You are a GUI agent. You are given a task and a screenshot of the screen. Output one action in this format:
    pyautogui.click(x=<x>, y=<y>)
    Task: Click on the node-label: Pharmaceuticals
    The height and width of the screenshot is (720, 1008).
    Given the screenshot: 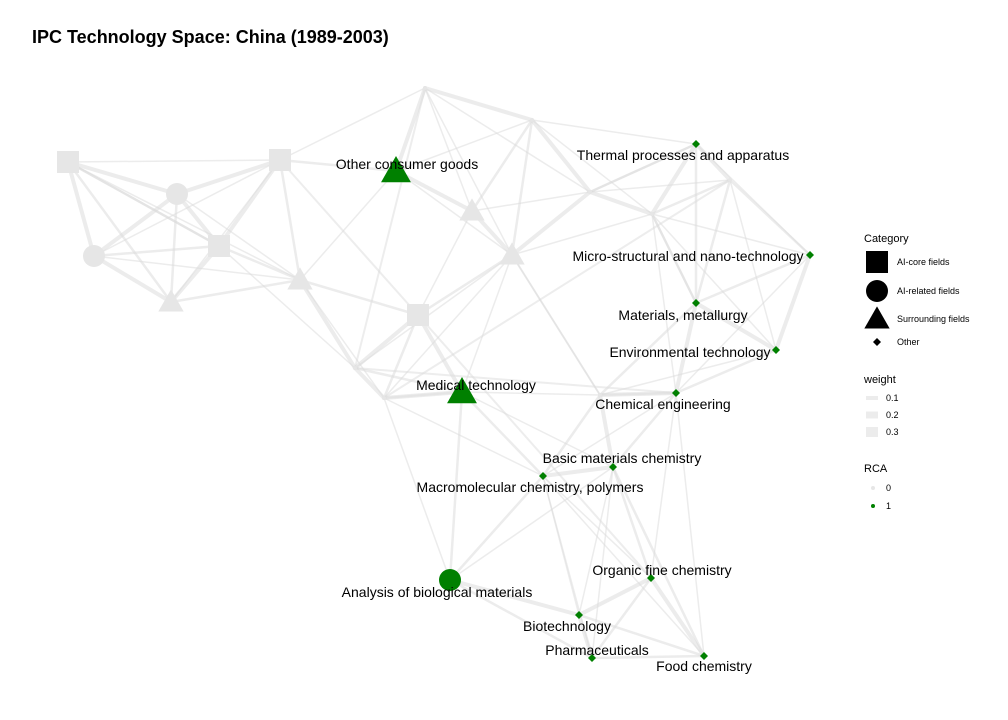 What is the action you would take?
    pyautogui.click(x=597, y=650)
    